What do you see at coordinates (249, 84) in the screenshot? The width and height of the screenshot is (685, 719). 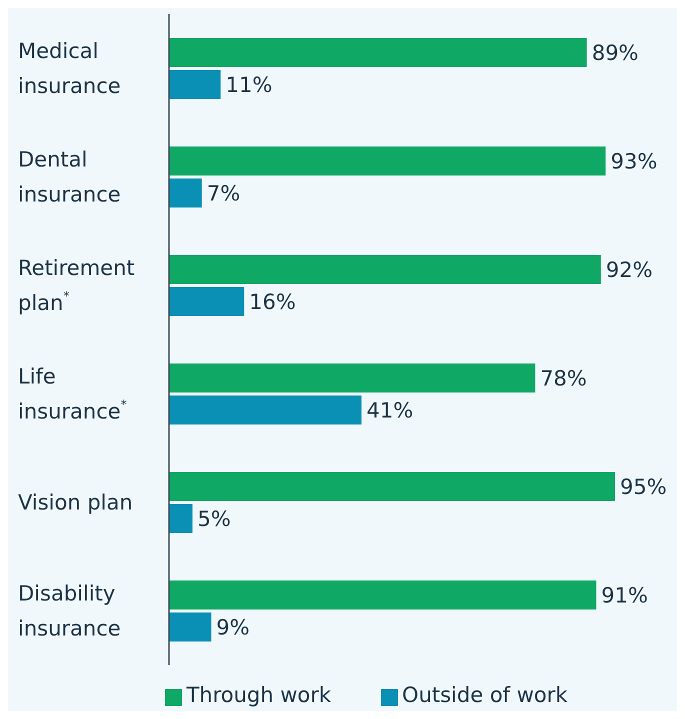 I see `data-label: 11%` at bounding box center [249, 84].